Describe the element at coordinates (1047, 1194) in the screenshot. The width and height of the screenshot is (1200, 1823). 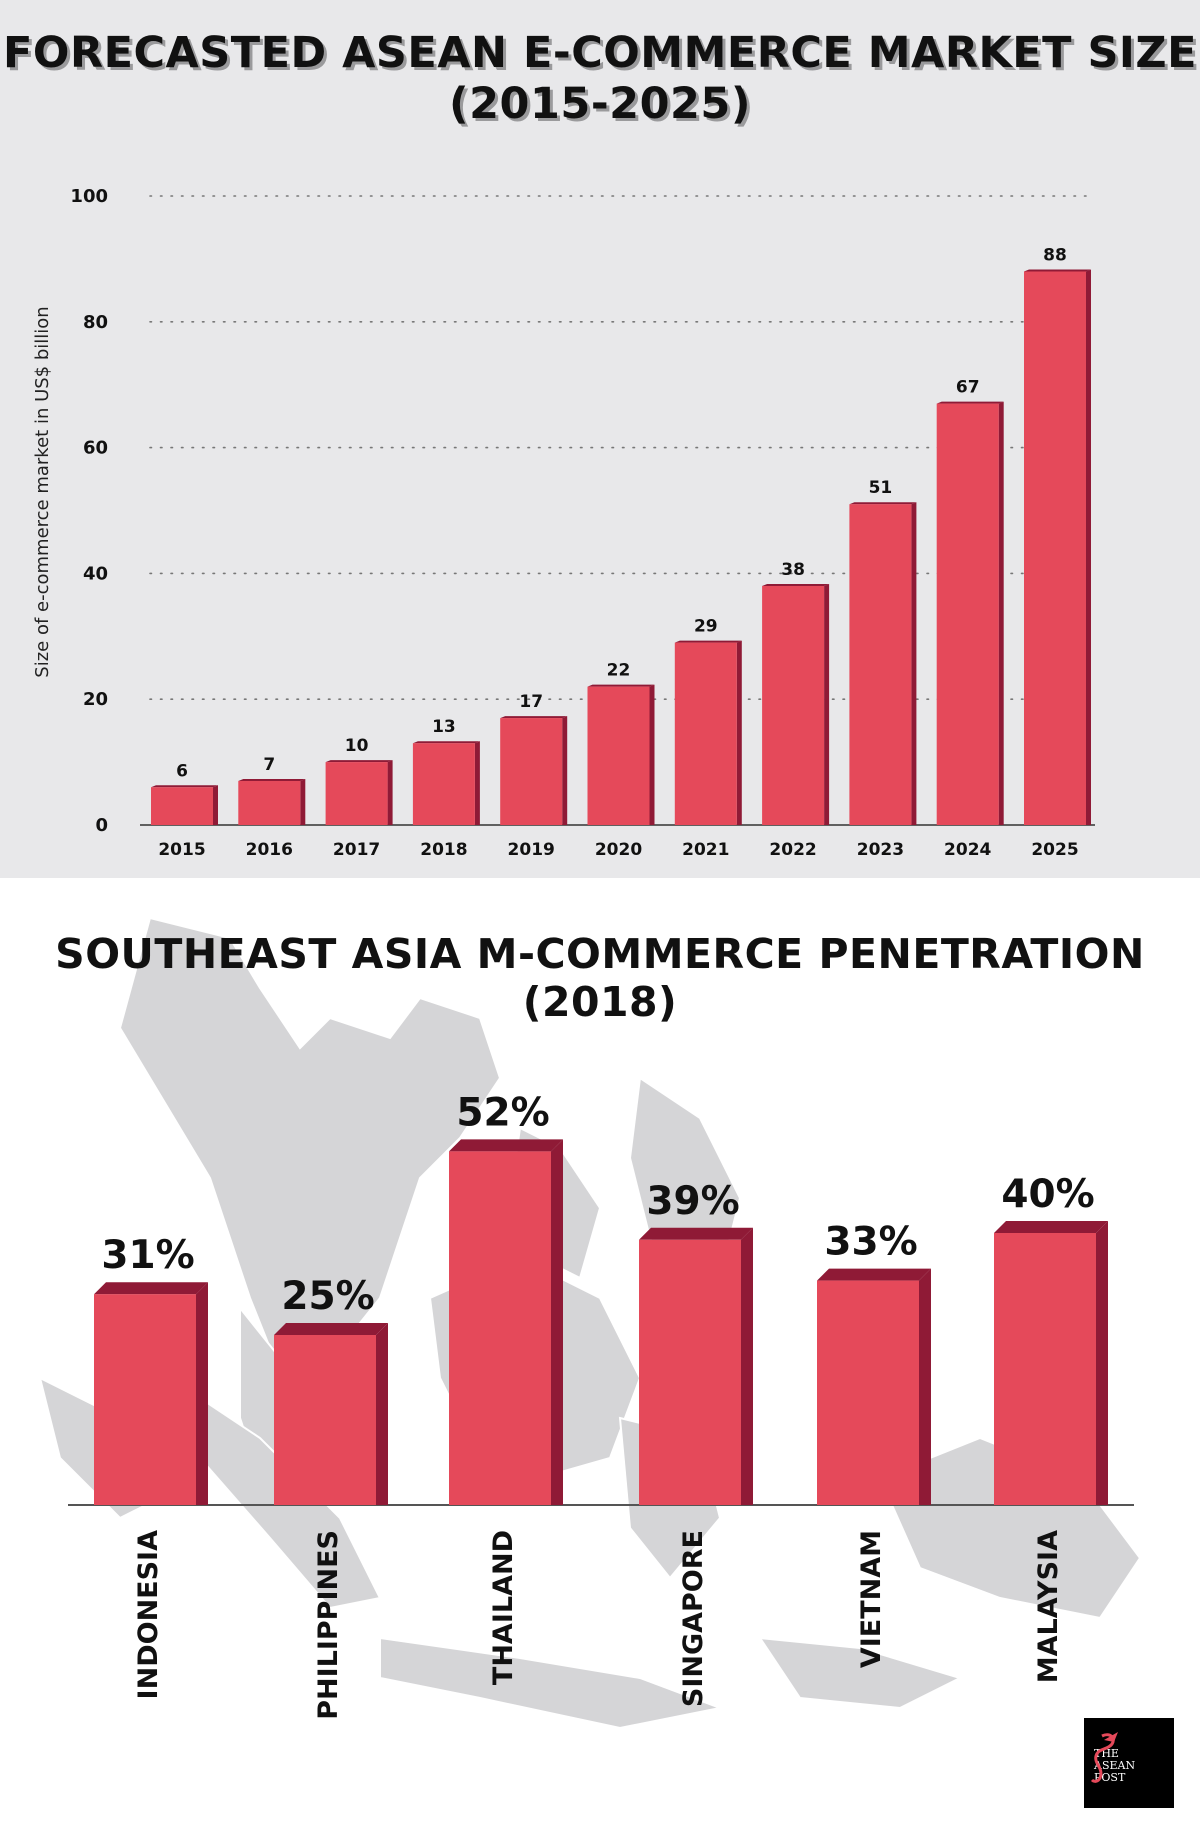
I see `data-label-malaysia: 40%` at that location.